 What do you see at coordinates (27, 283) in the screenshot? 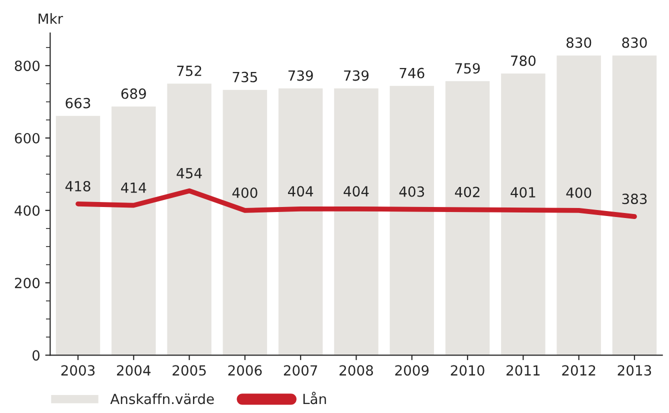
I see `y-tick-label: 200` at bounding box center [27, 283].